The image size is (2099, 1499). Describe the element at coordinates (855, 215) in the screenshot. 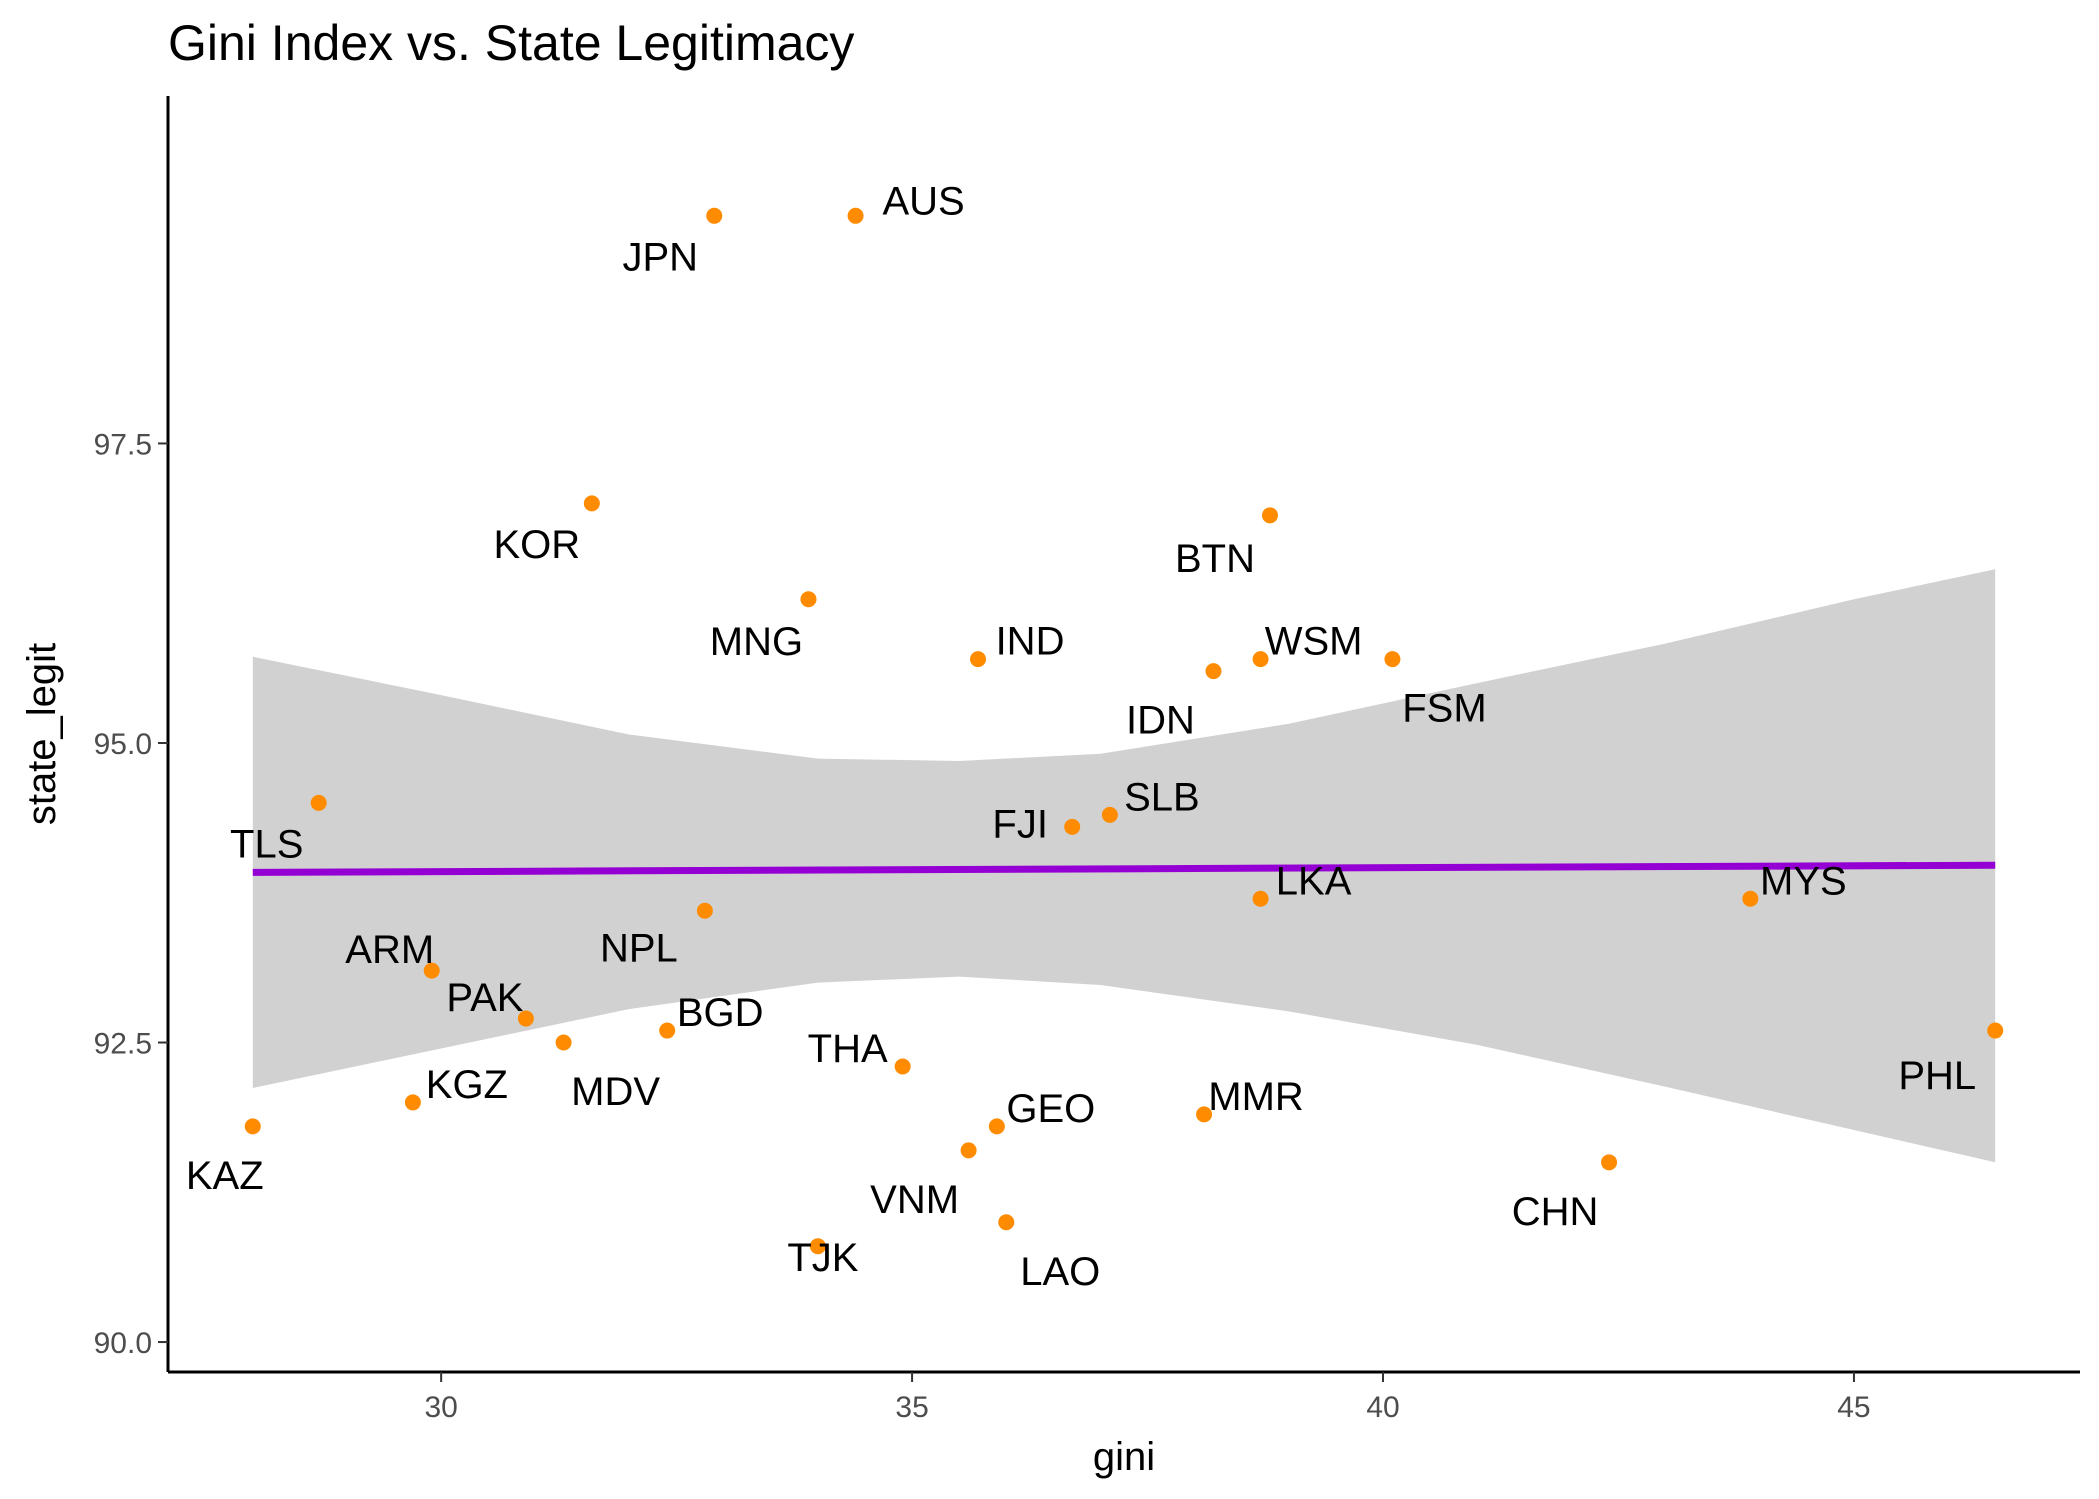

I see `data-point-aus` at that location.